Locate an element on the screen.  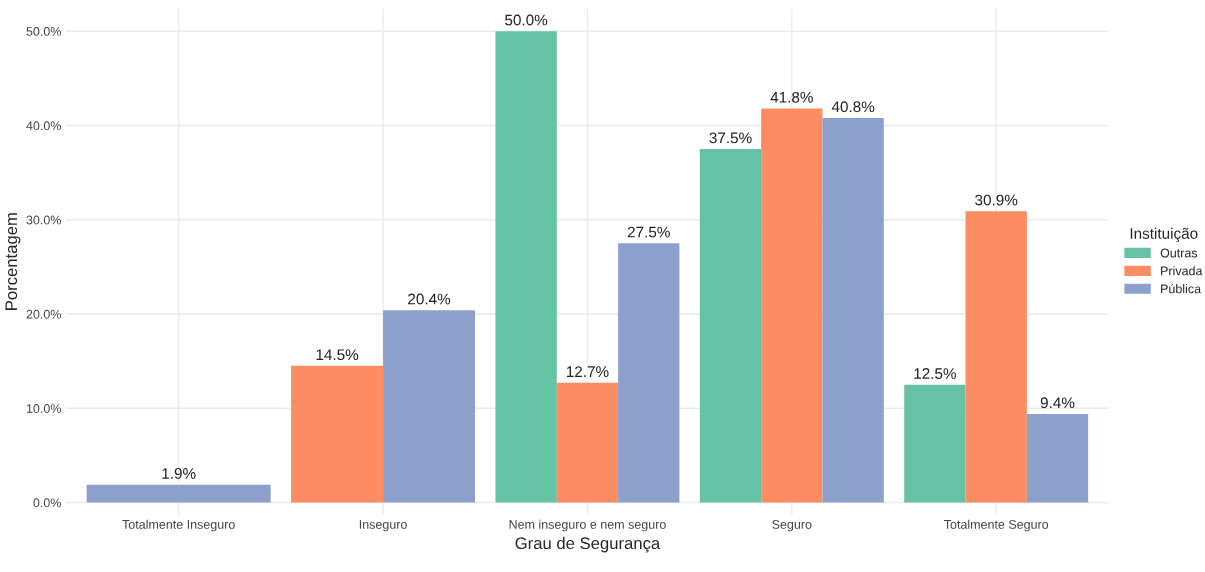
data-label: 20.4% is located at coordinates (429, 299).